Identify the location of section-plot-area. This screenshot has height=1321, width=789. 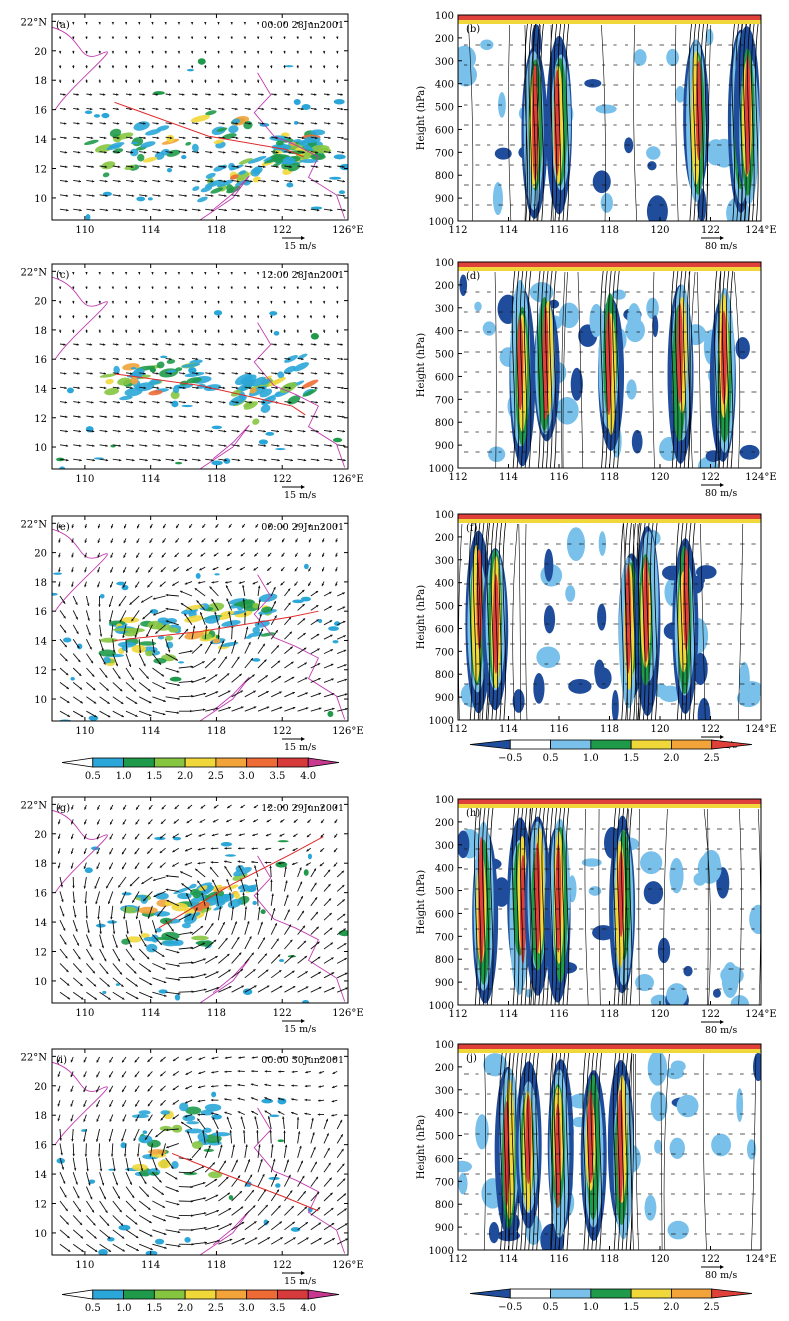
(609, 365).